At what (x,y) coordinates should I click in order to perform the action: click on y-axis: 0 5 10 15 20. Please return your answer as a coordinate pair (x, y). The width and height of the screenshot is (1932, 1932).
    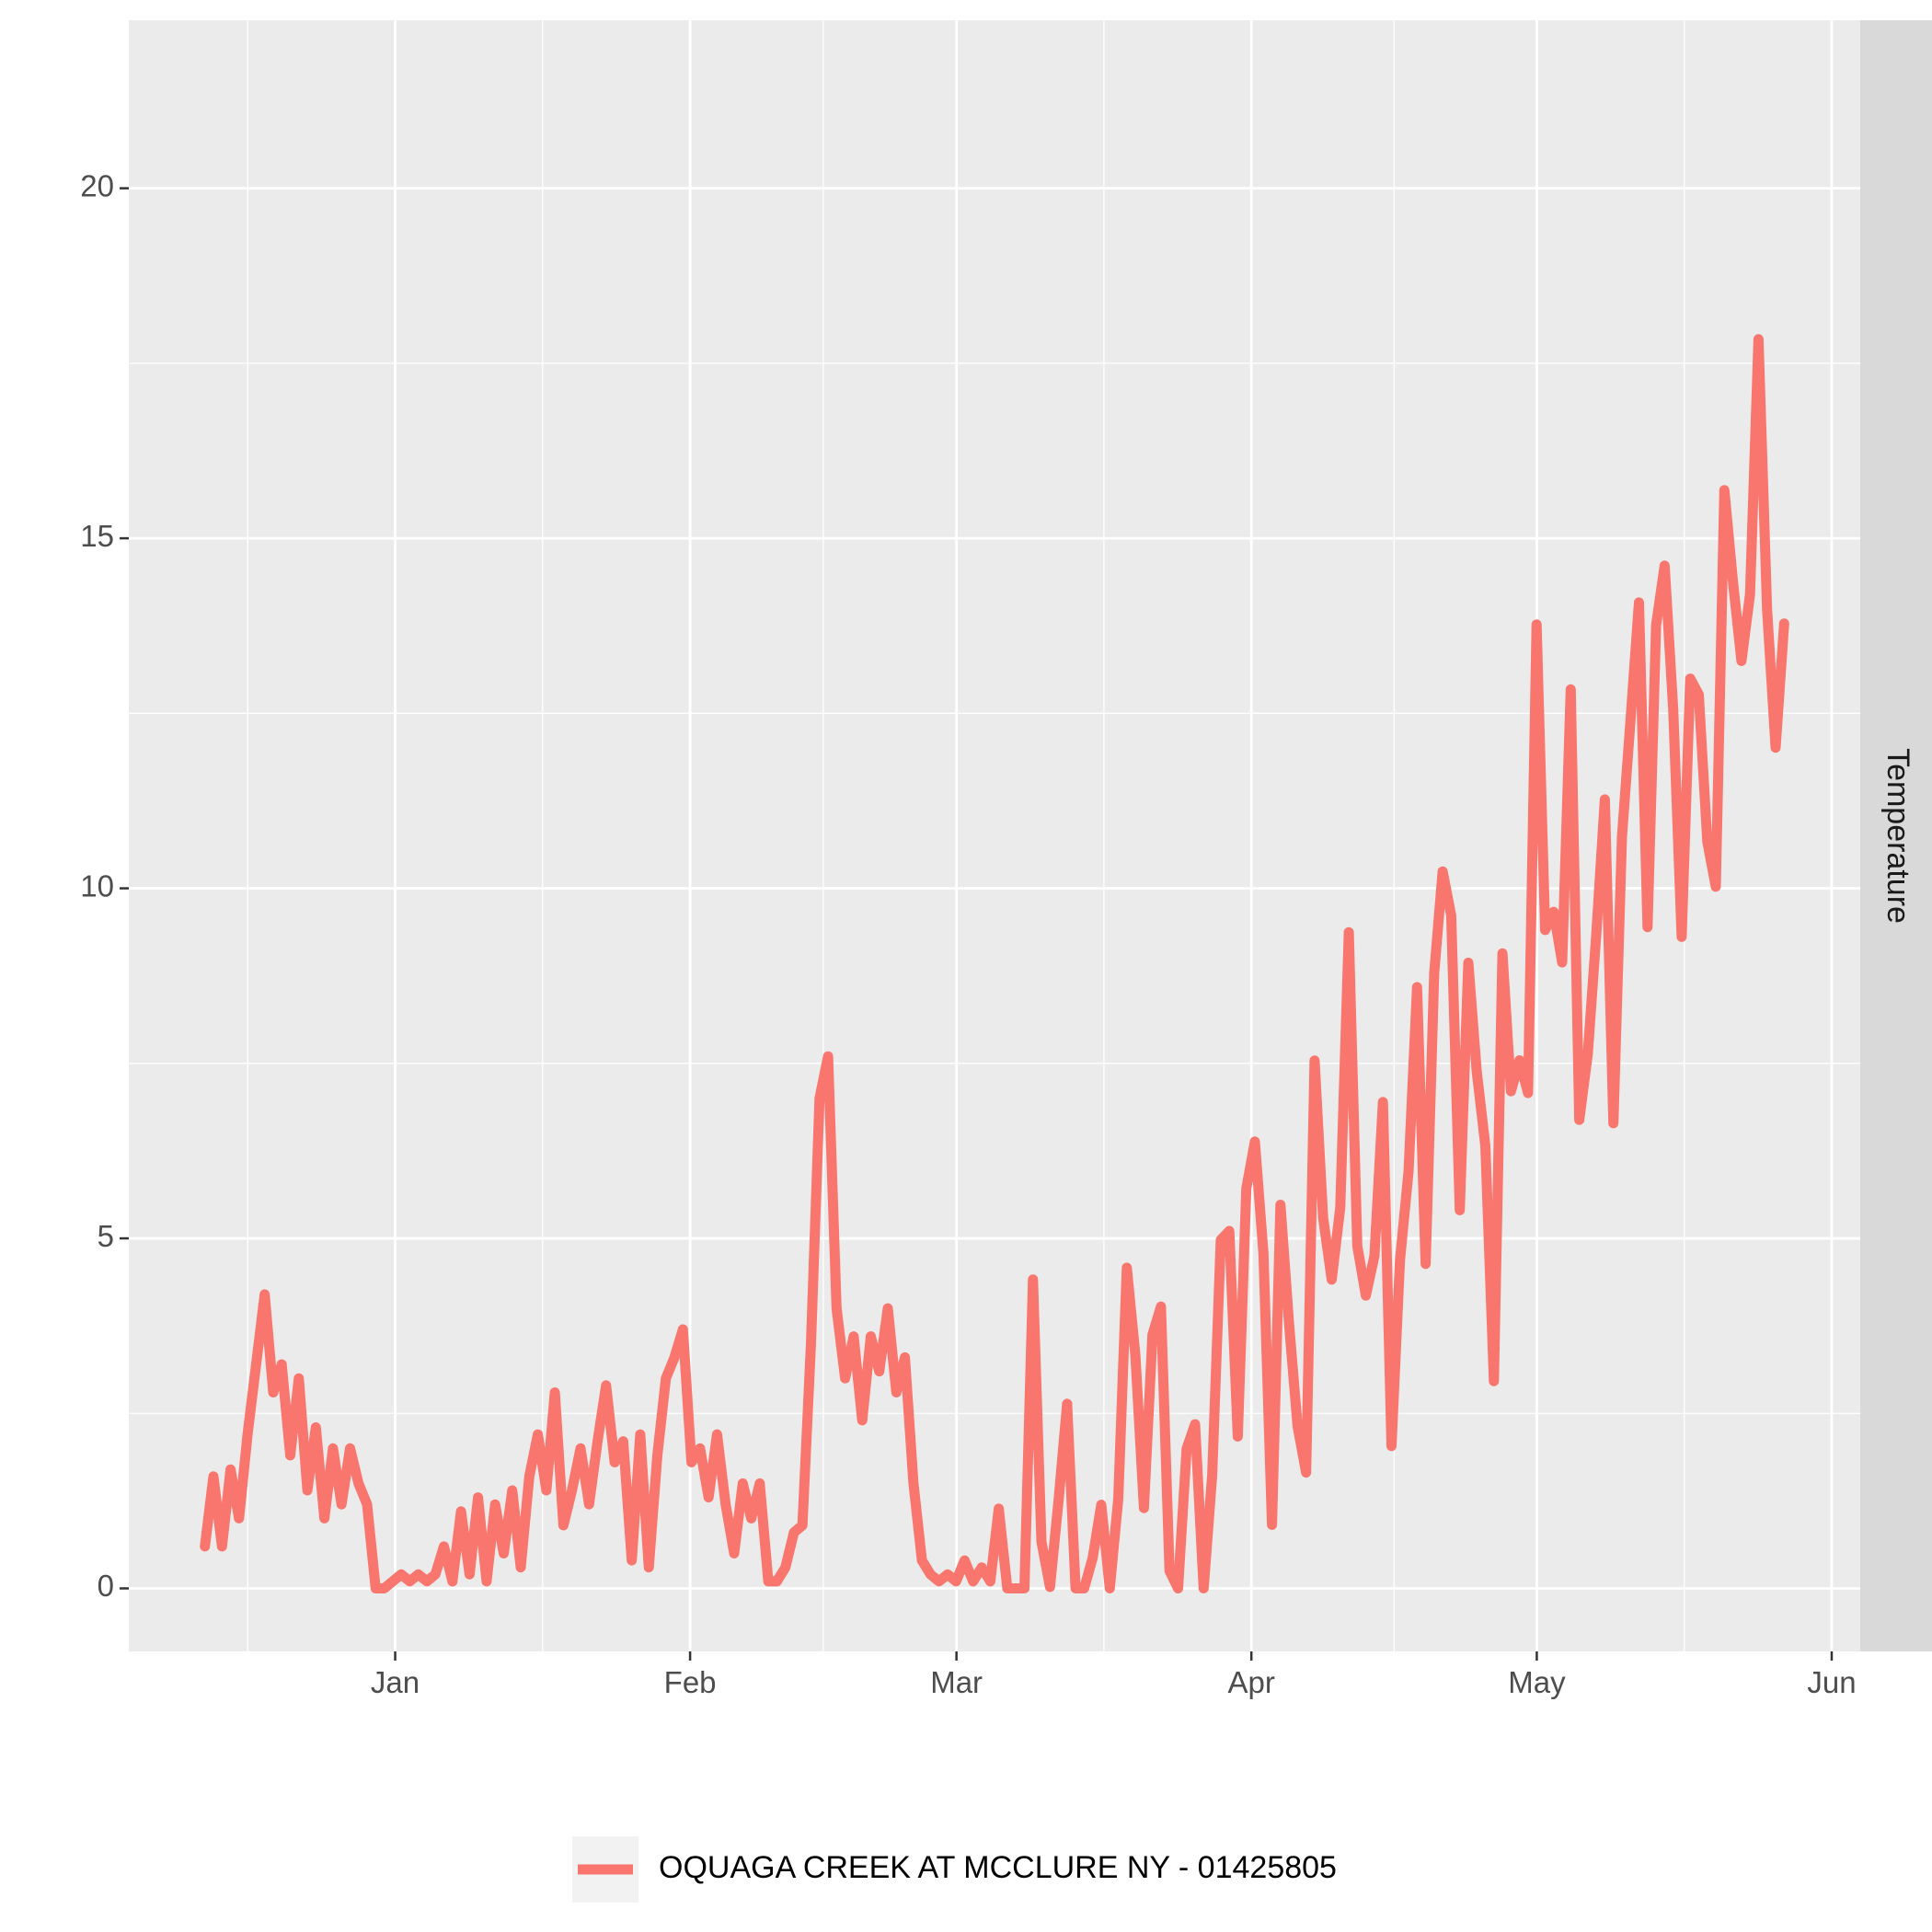
    Looking at the image, I should click on (104, 885).